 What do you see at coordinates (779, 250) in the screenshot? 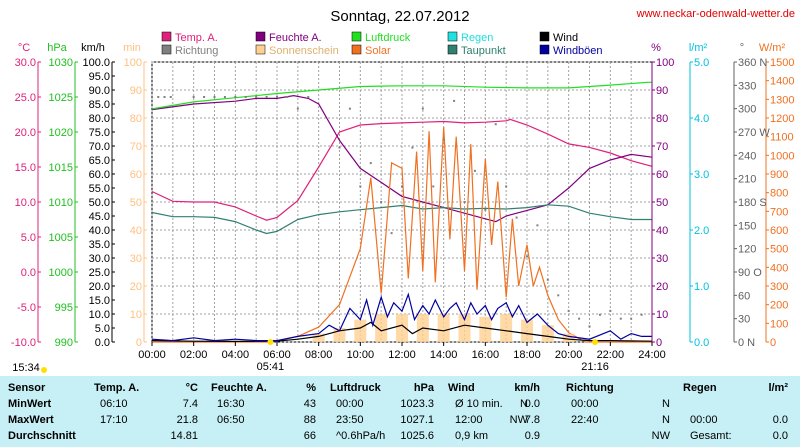
I see `tick-label-solar: 500` at bounding box center [779, 250].